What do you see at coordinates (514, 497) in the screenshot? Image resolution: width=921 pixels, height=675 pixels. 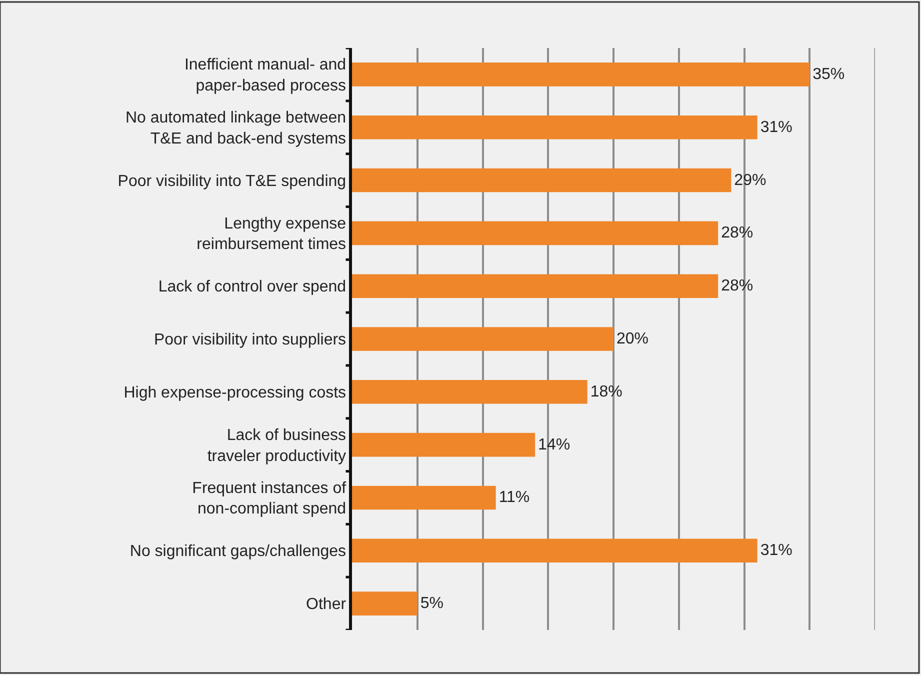 I see `data-label: 11%` at bounding box center [514, 497].